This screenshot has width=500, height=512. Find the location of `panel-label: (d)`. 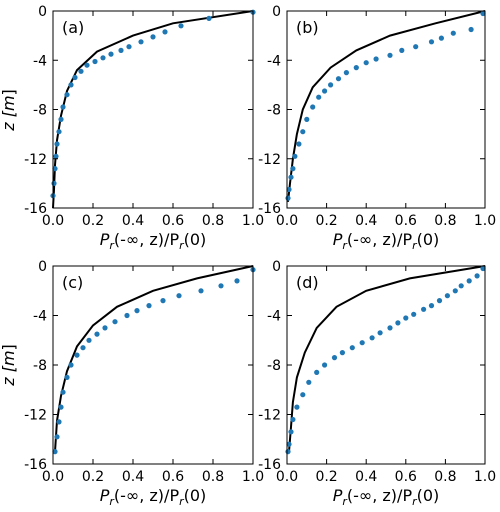

panel-label: (d) is located at coordinates (307, 282).